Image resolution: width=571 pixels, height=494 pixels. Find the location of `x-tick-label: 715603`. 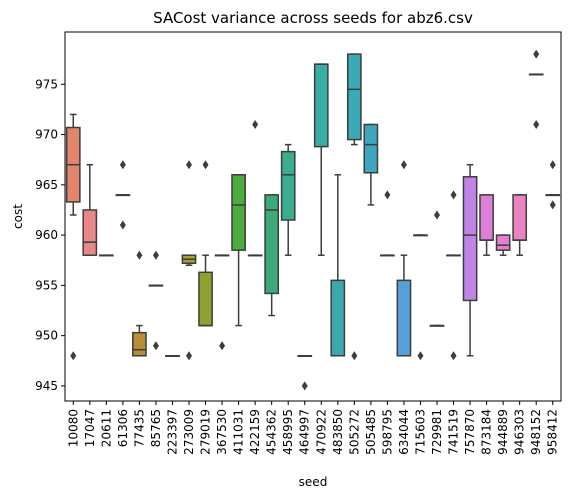

x-tick-label: 715603 is located at coordinates (420, 432).